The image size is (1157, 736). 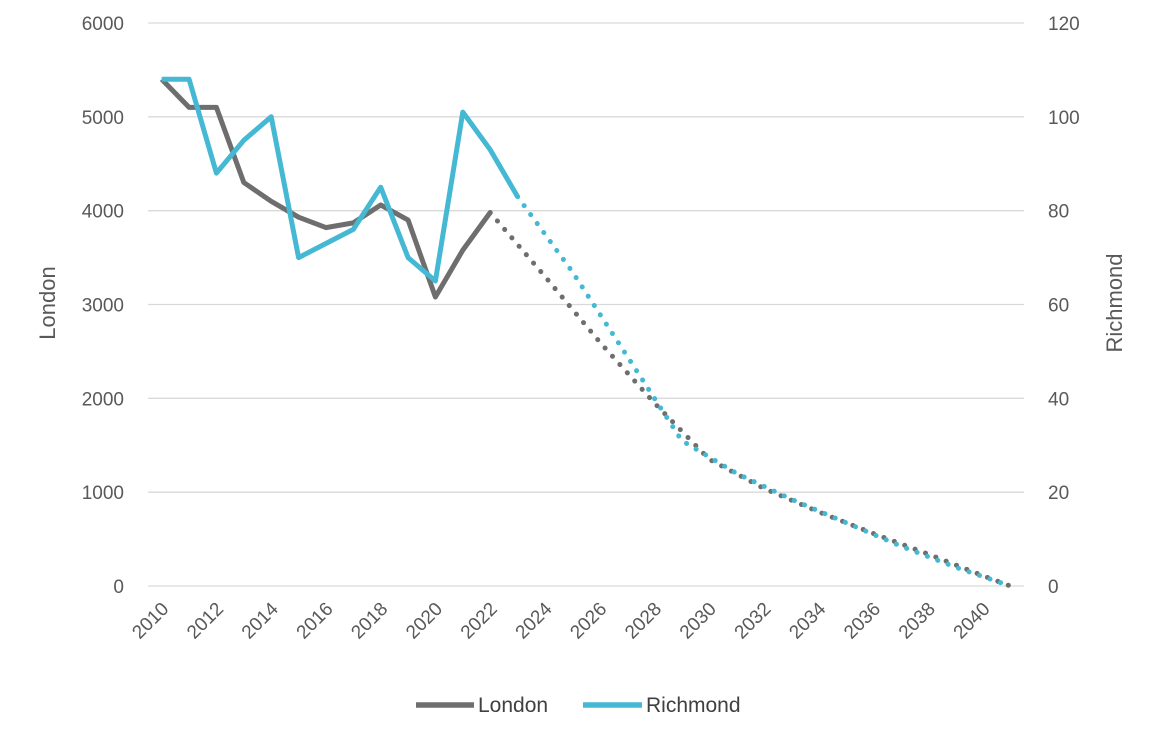 I want to click on x-tick-label: 2036, so click(x=862, y=621).